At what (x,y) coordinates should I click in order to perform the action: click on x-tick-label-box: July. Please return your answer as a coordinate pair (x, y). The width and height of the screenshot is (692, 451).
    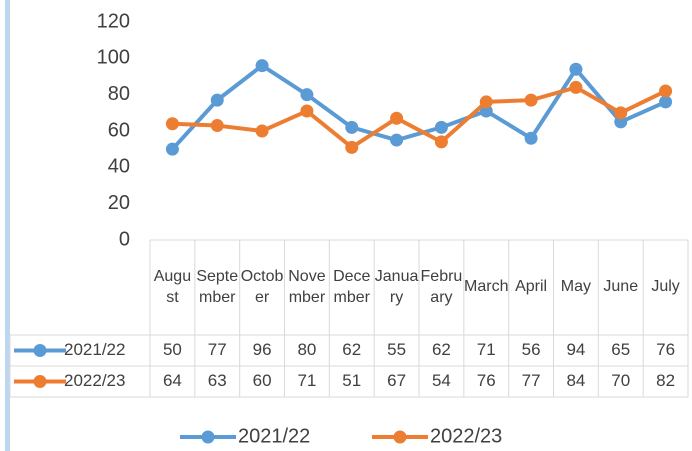
    Looking at the image, I should click on (665, 287).